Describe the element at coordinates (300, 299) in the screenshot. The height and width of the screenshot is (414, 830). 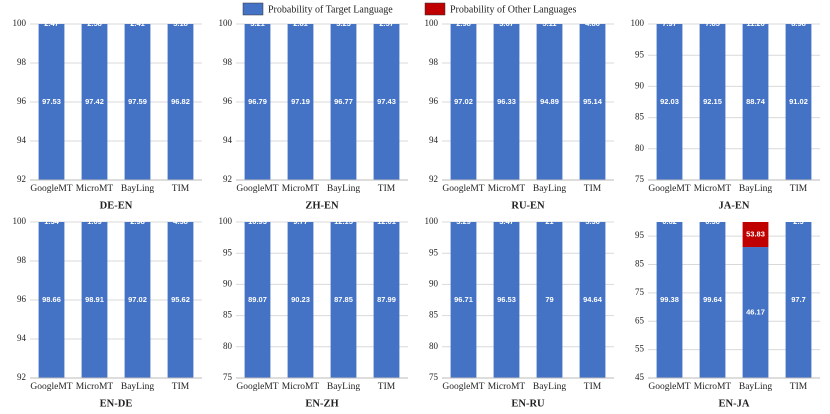
I see `value-label: 90.23` at that location.